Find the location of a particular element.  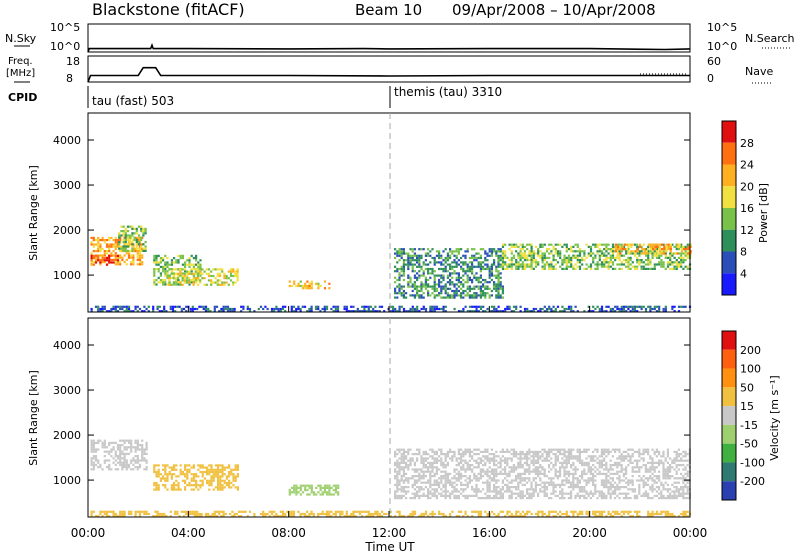

nsky-label: N.Sky is located at coordinates (21, 38).